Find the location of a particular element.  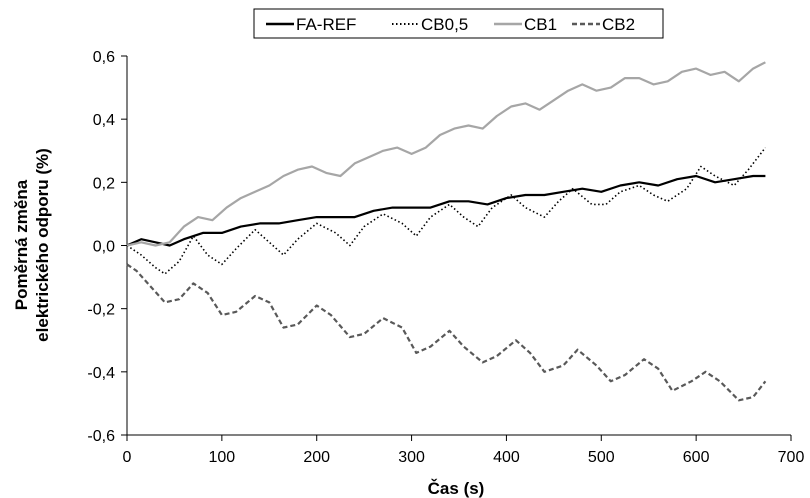

x-tick-label: 700 is located at coordinates (791, 457).